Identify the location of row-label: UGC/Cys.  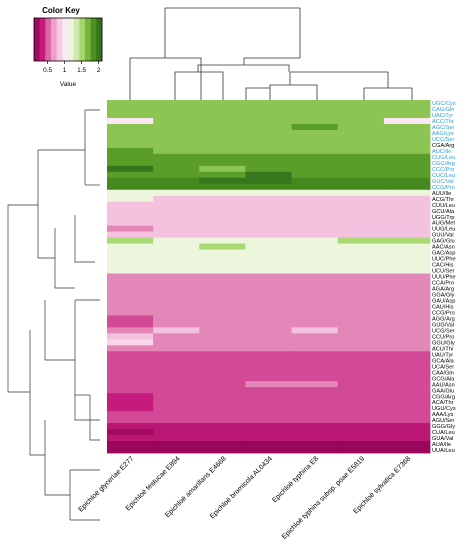
(444, 104).